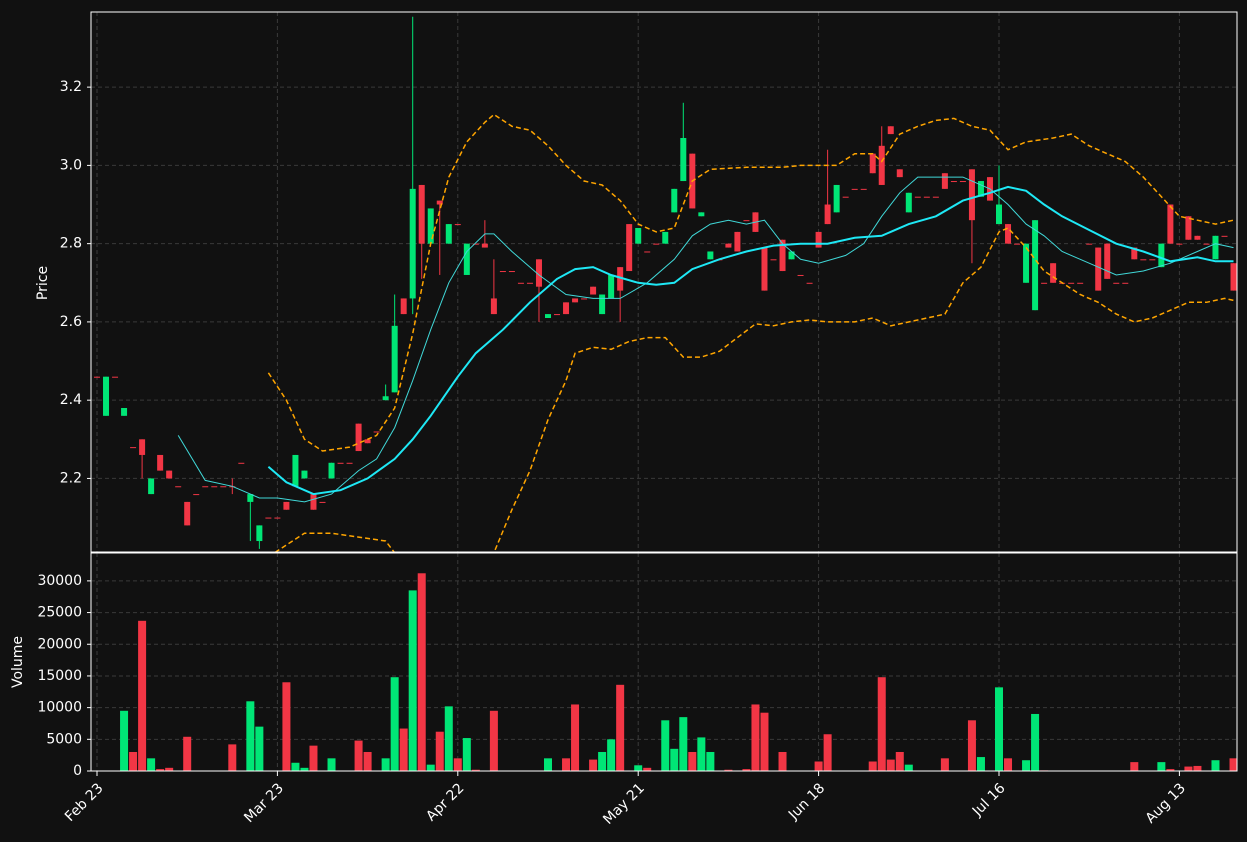 The width and height of the screenshot is (1247, 842). I want to click on price-axis-label: Price, so click(43, 283).